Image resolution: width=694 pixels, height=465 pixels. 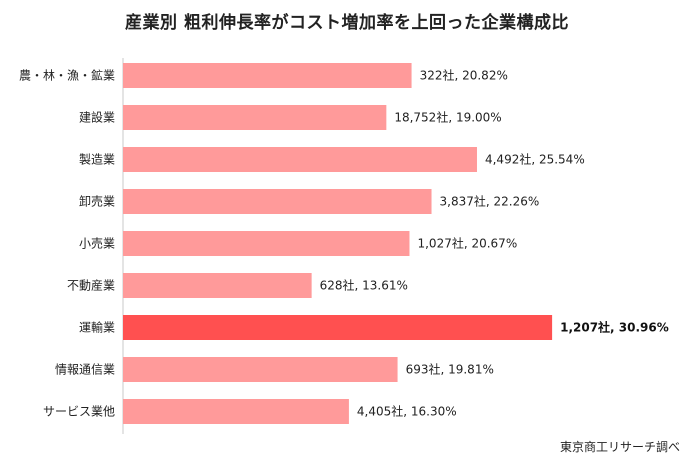 What do you see at coordinates (97, 327) in the screenshot?
I see `category-label: 運輸業` at bounding box center [97, 327].